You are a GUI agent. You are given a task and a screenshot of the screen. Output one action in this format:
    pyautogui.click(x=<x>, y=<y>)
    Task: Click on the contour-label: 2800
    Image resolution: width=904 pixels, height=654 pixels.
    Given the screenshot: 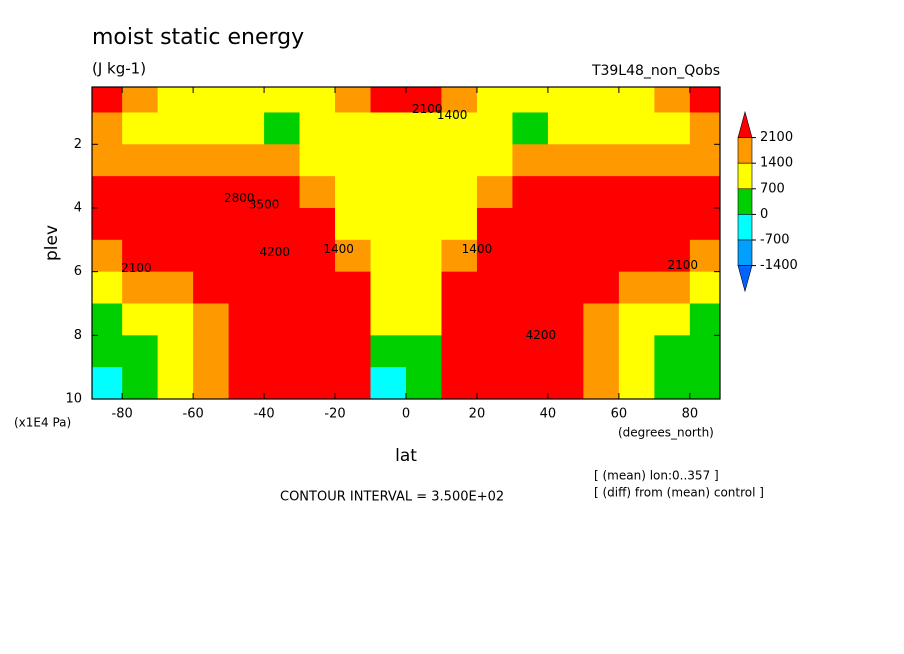 What is the action you would take?
    pyautogui.click(x=239, y=198)
    